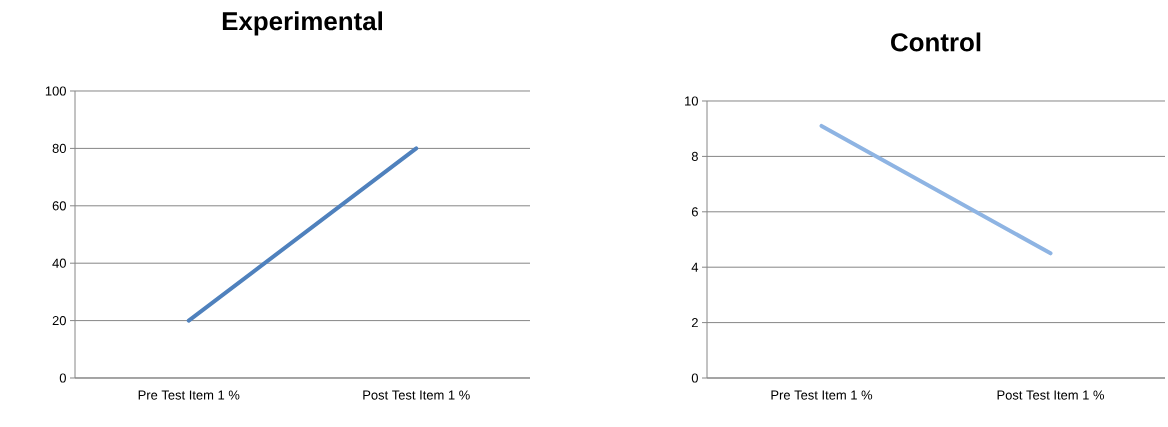 Image resolution: width=1168 pixels, height=427 pixels. Describe the element at coordinates (694, 323) in the screenshot. I see `y-tick-label: 2` at that location.